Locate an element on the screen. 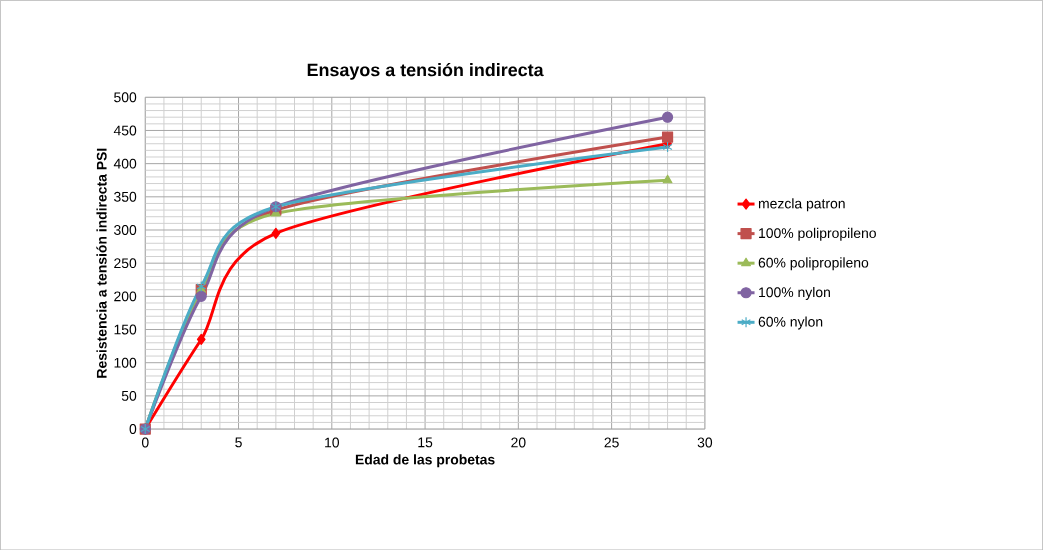 This screenshot has width=1043, height=550. legend-label: 60% polipropileno is located at coordinates (813, 264).